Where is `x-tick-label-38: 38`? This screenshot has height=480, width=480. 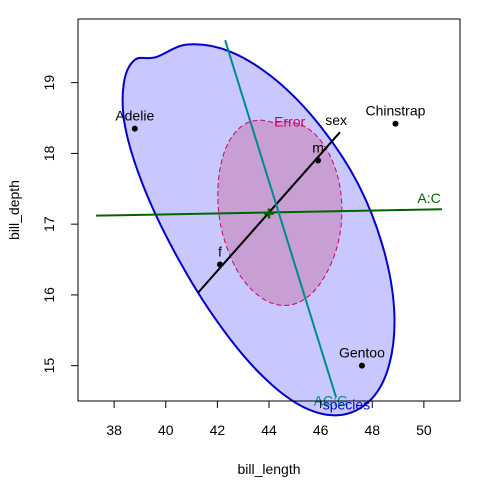 x-tick-label-38: 38 is located at coordinates (114, 430).